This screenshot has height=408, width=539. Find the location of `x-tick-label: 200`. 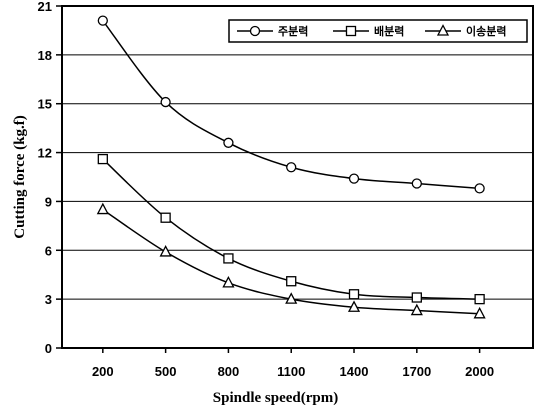

x-tick-label: 200 is located at coordinates (103, 371).